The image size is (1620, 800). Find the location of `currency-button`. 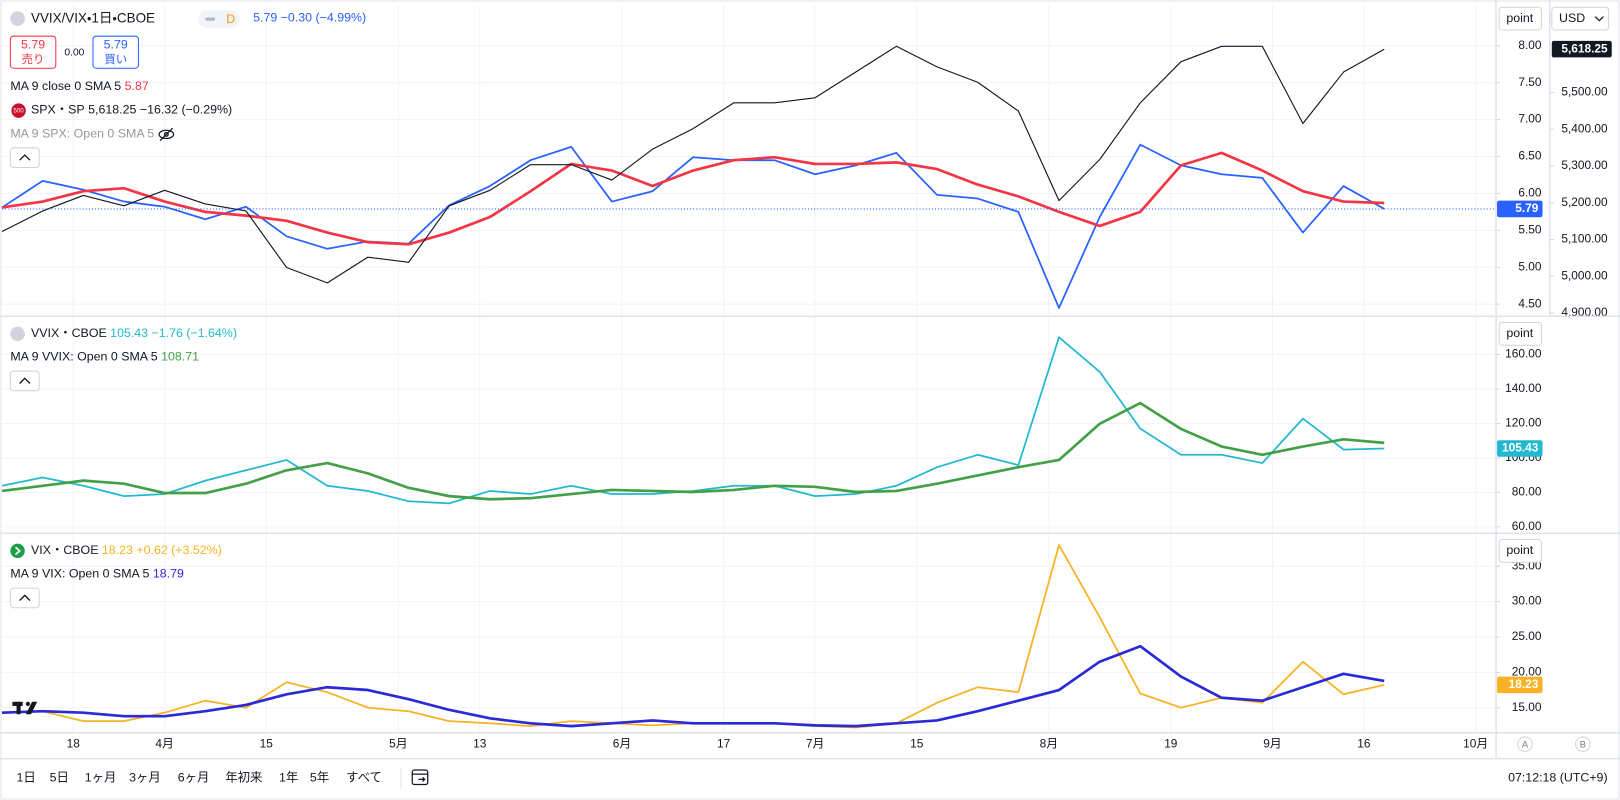

currency-button is located at coordinates (1580, 18).